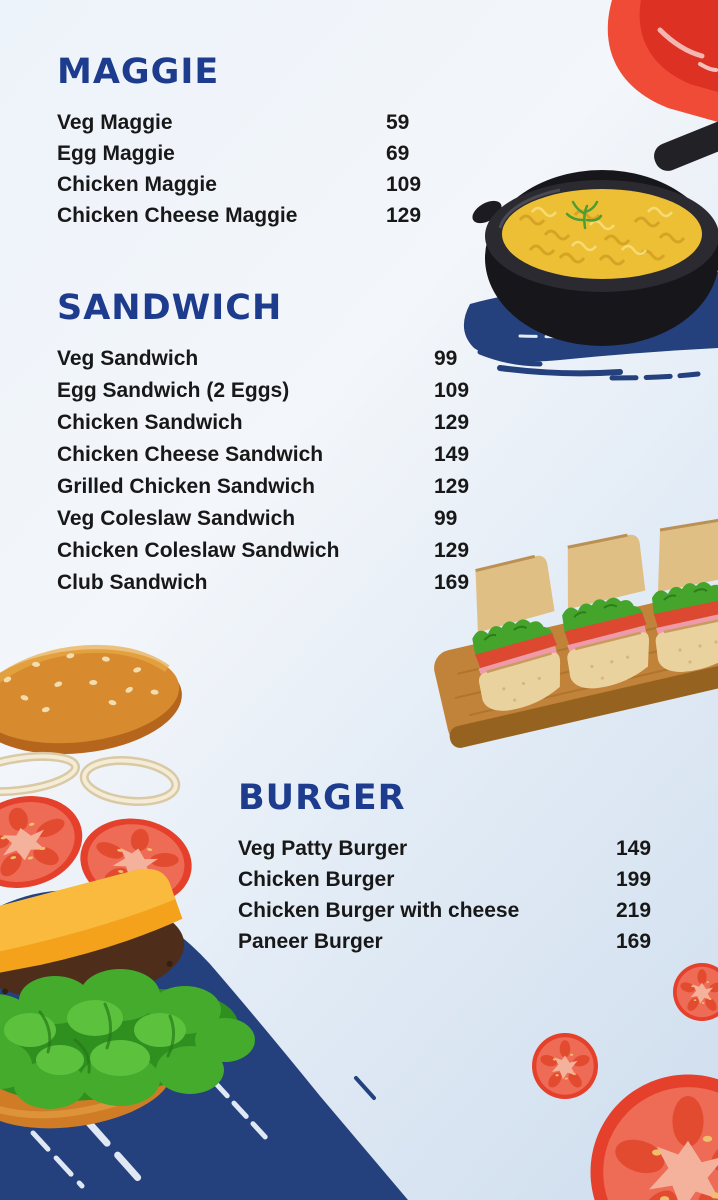  I want to click on skillet-noodles-icon, so click(595, 230).